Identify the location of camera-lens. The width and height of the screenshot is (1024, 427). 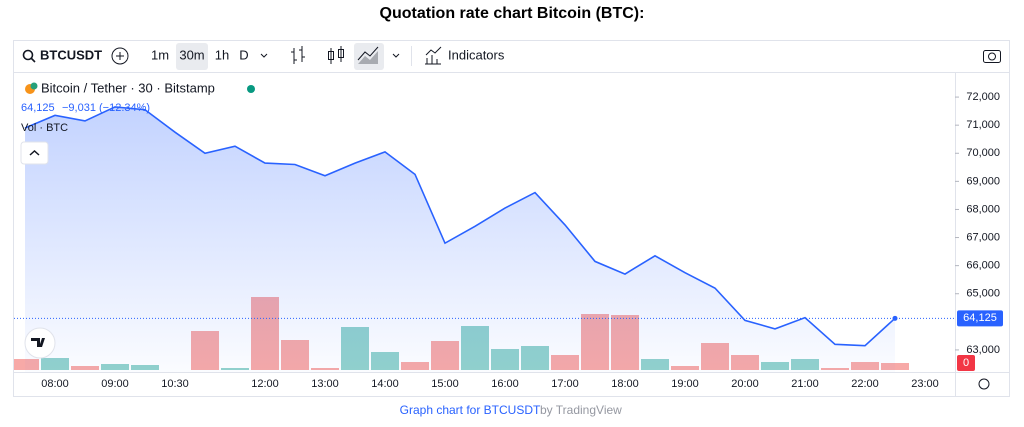
(992, 56).